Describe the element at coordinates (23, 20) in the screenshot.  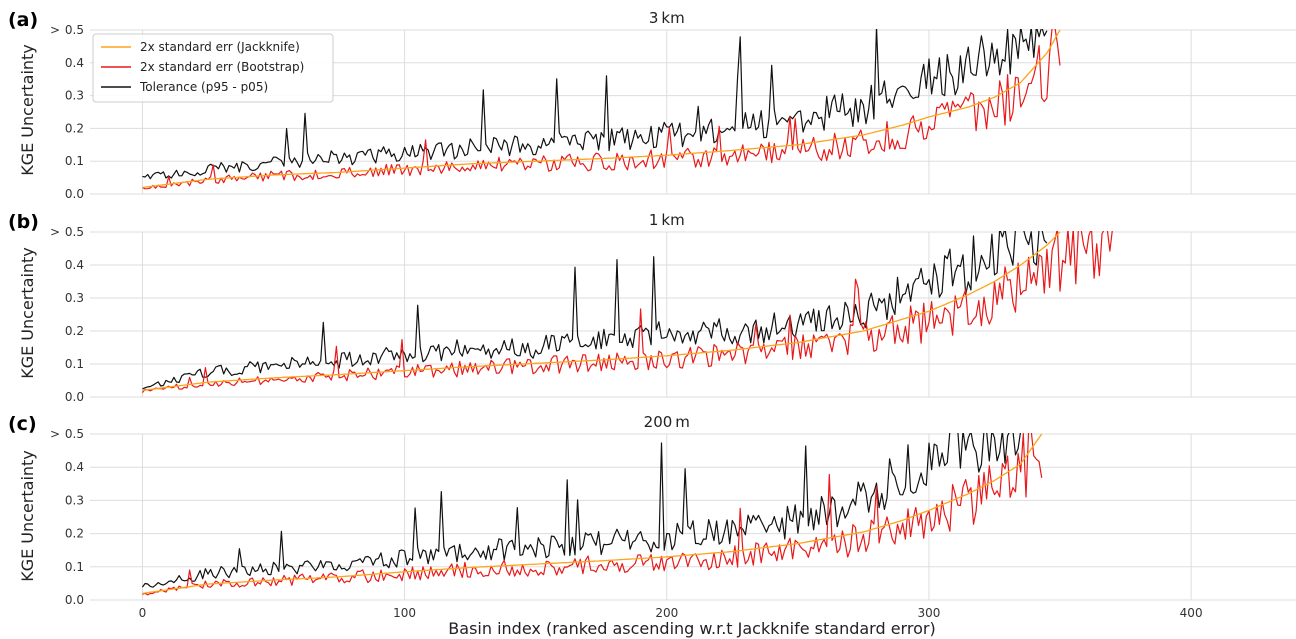
I see `panel-letter: (a)` at that location.